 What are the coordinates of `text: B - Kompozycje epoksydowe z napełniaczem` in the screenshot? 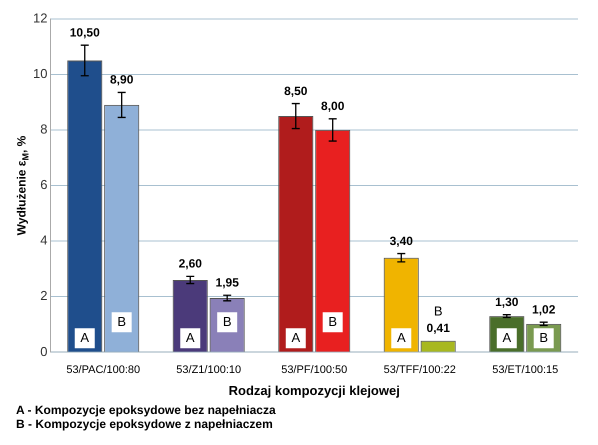 It's located at (145, 424).